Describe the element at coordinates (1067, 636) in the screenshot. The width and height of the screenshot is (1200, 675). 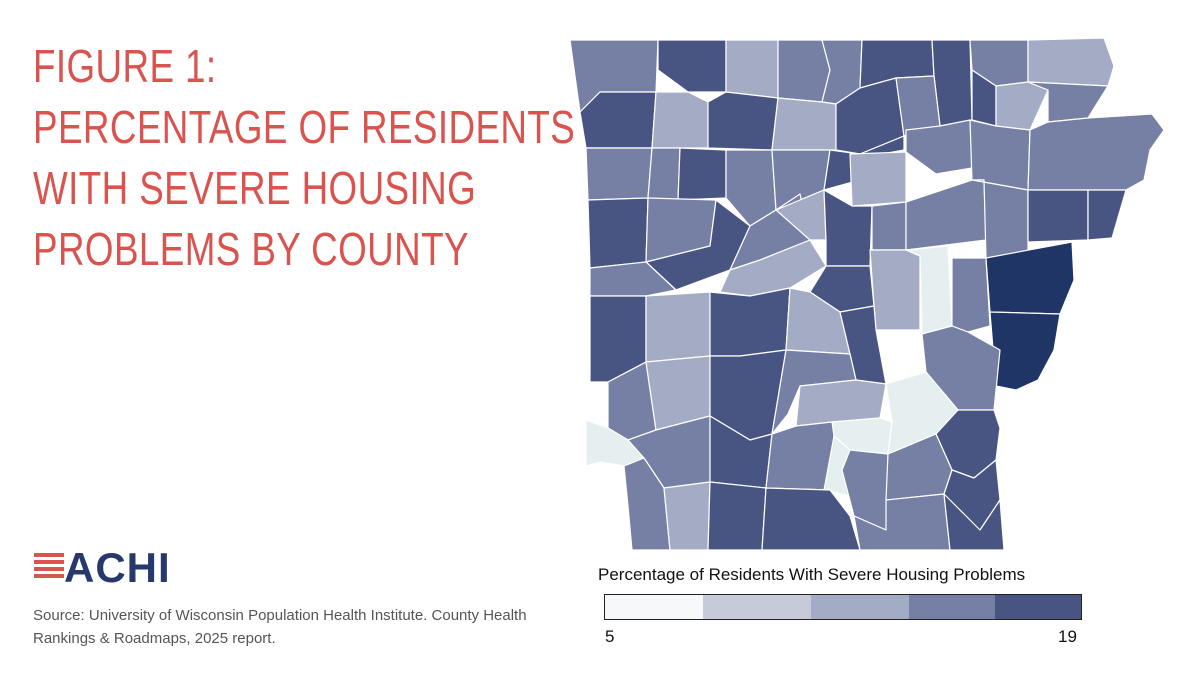
I see `legend-max-label: 19` at that location.